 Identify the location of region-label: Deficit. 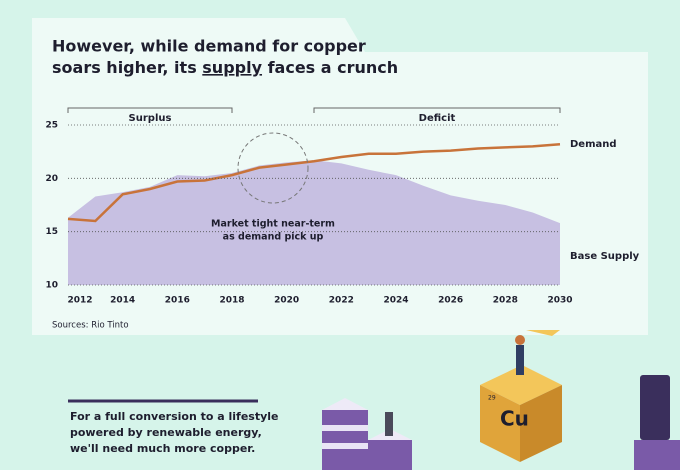
(437, 118).